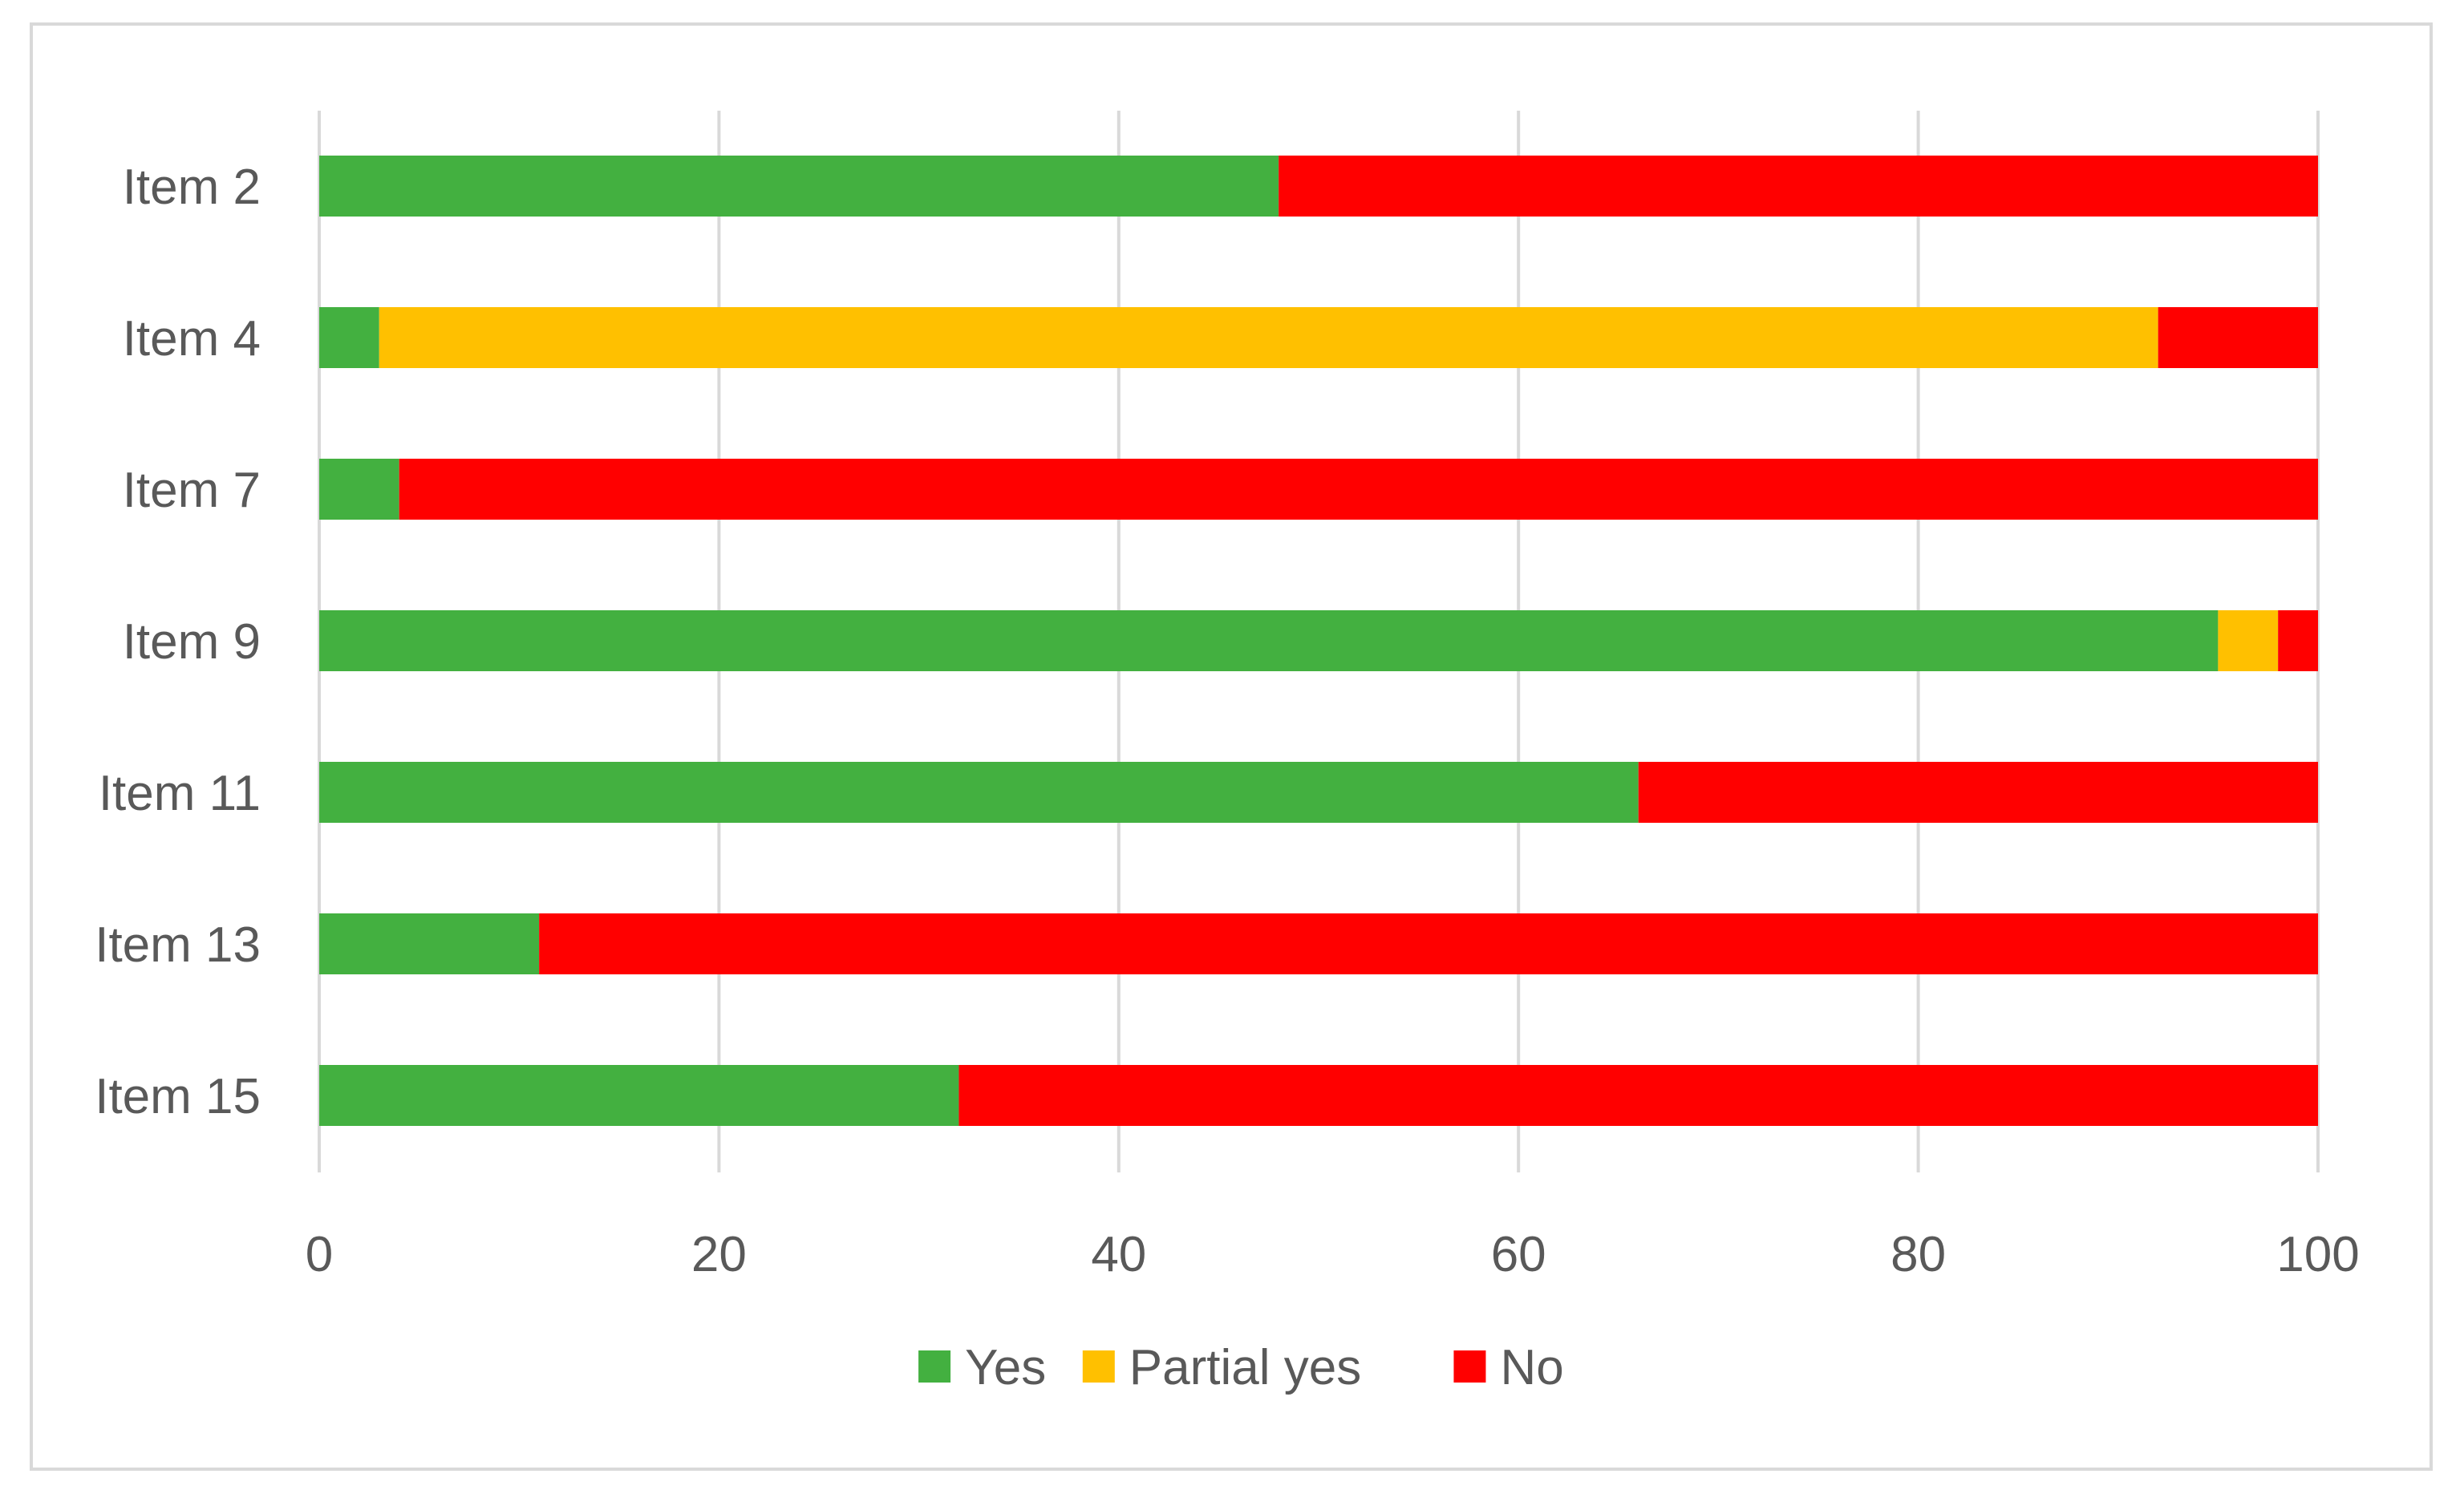 Image resolution: width=2464 pixels, height=1494 pixels. Describe the element at coordinates (180, 793) in the screenshot. I see `category-label: Item 11` at that location.